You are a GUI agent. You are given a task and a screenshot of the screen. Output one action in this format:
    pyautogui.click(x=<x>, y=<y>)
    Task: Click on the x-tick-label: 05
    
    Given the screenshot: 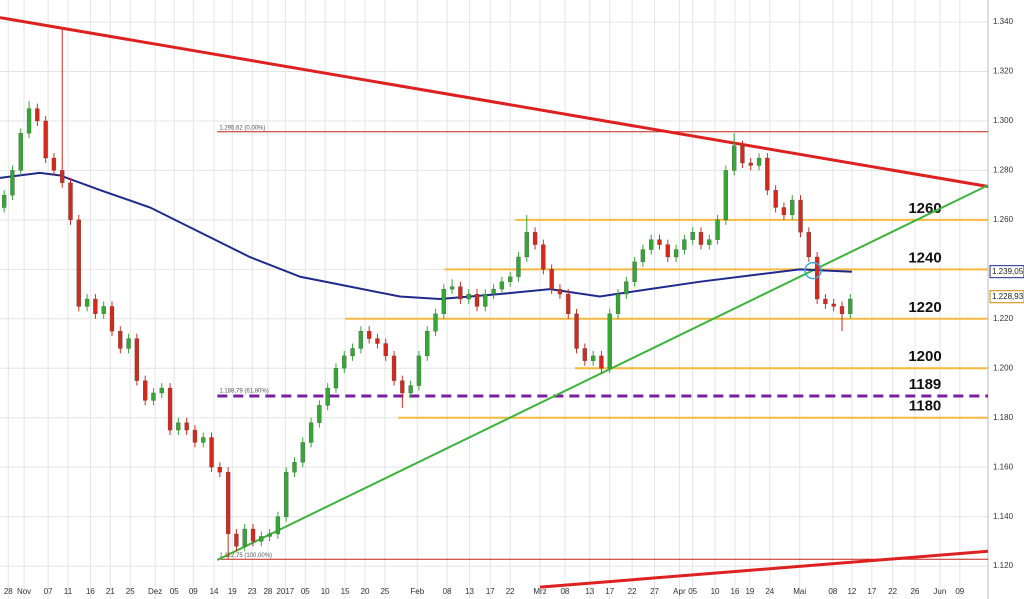 What is the action you would take?
    pyautogui.click(x=692, y=591)
    